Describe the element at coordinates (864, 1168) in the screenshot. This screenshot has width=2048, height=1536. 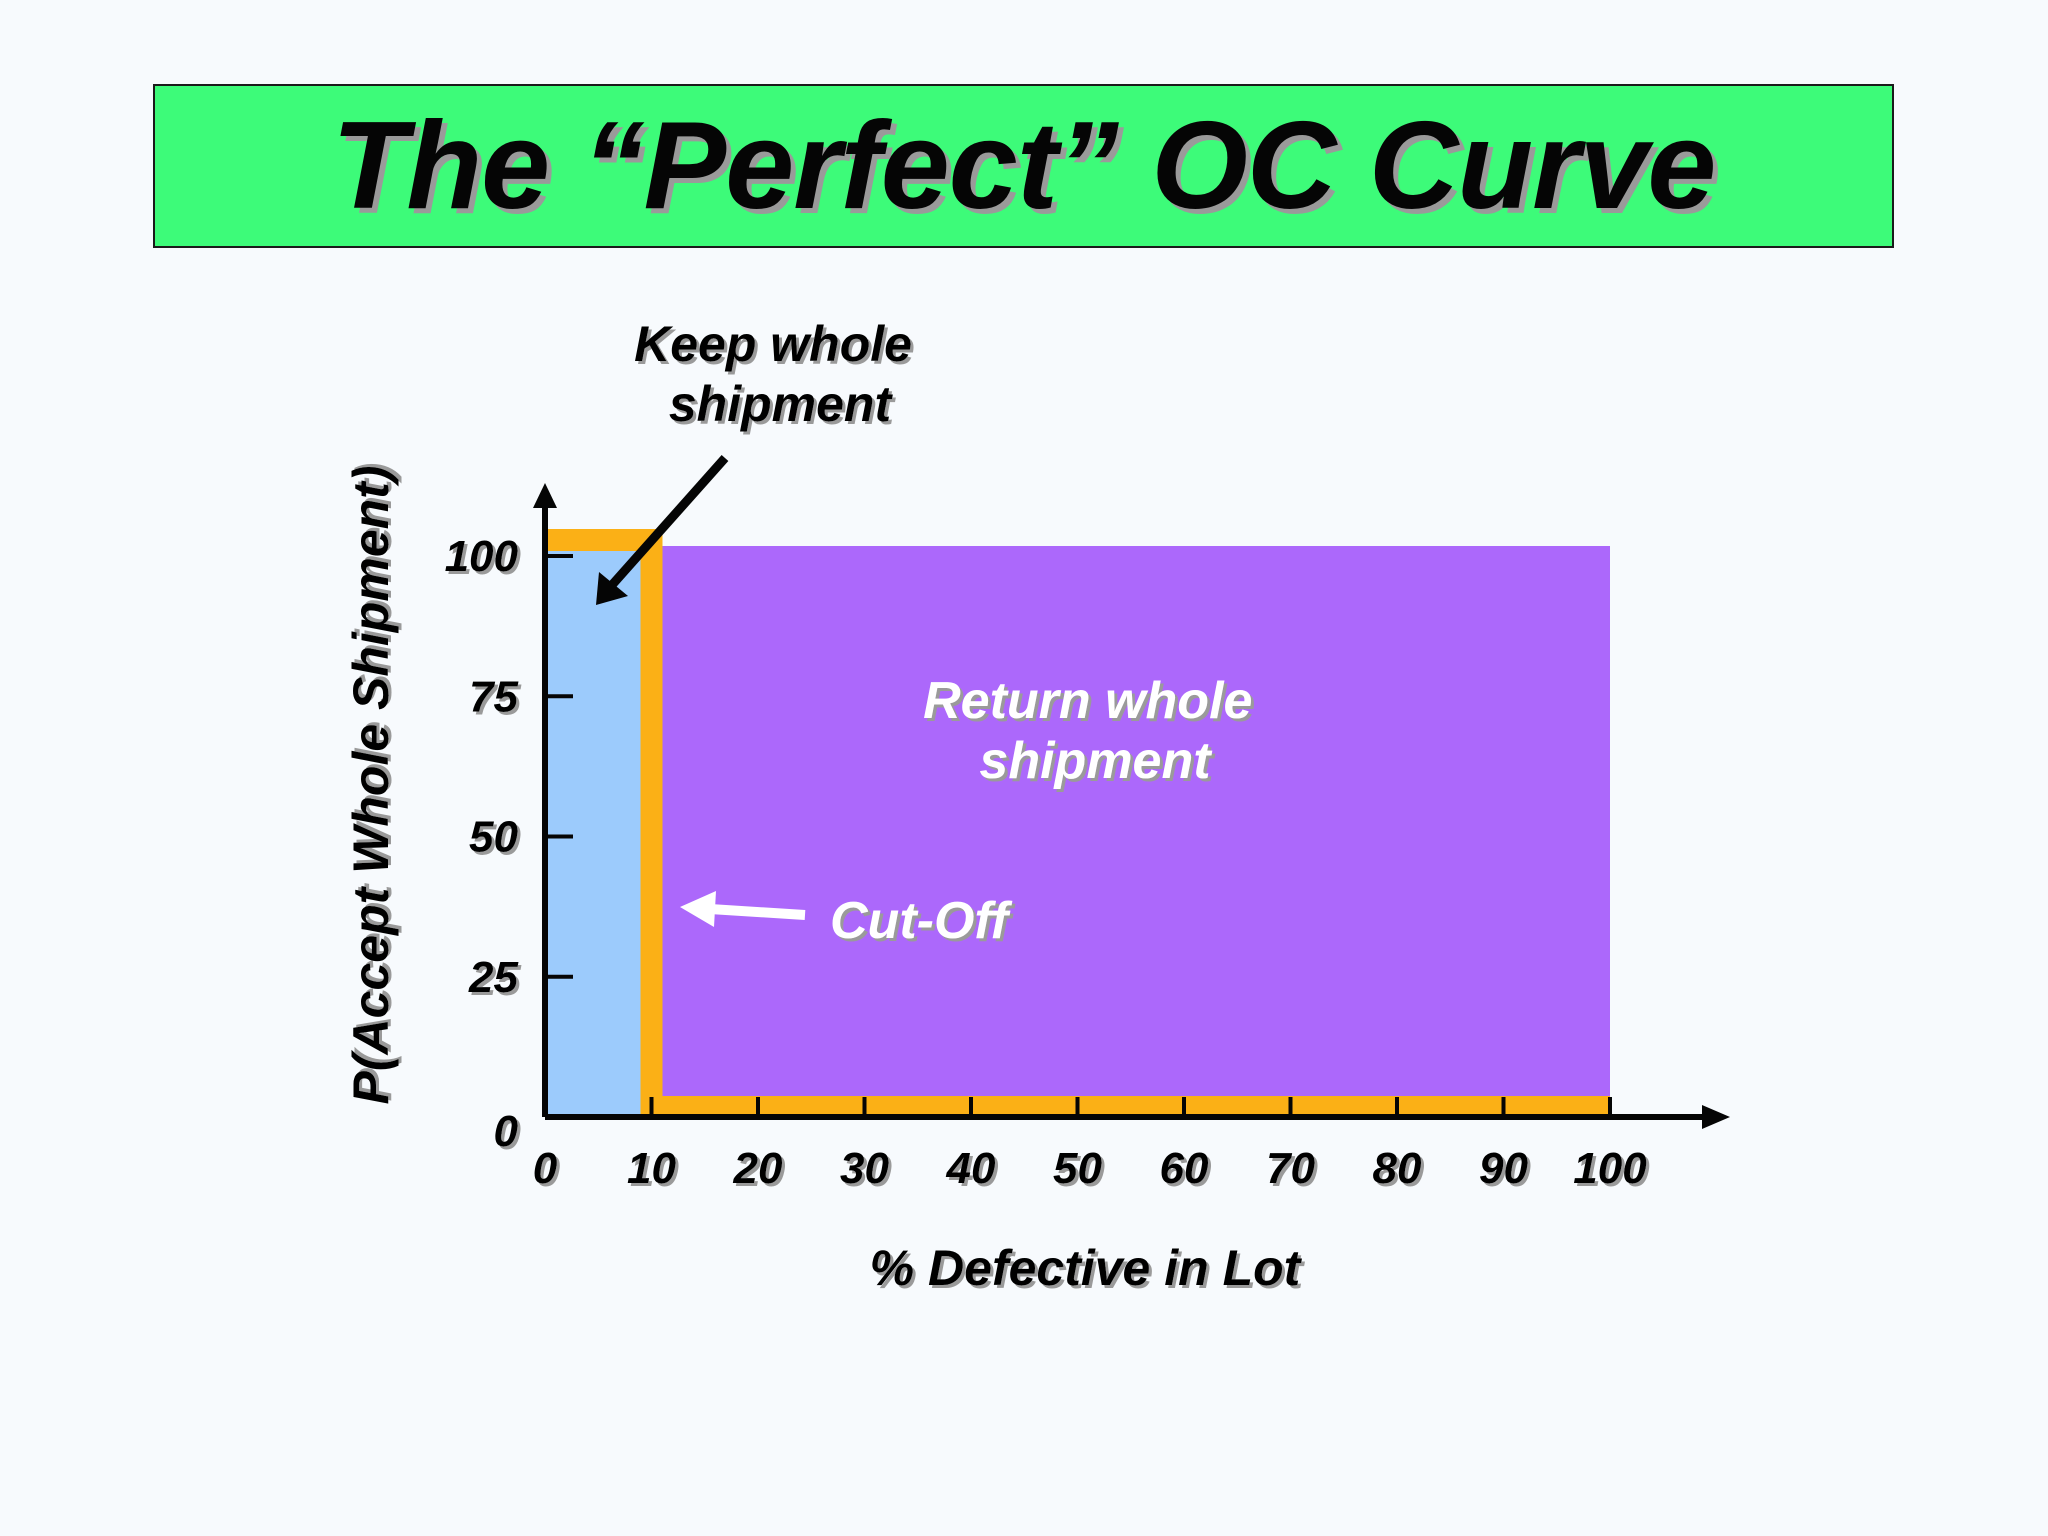
I see `x-tick-label: 30` at that location.